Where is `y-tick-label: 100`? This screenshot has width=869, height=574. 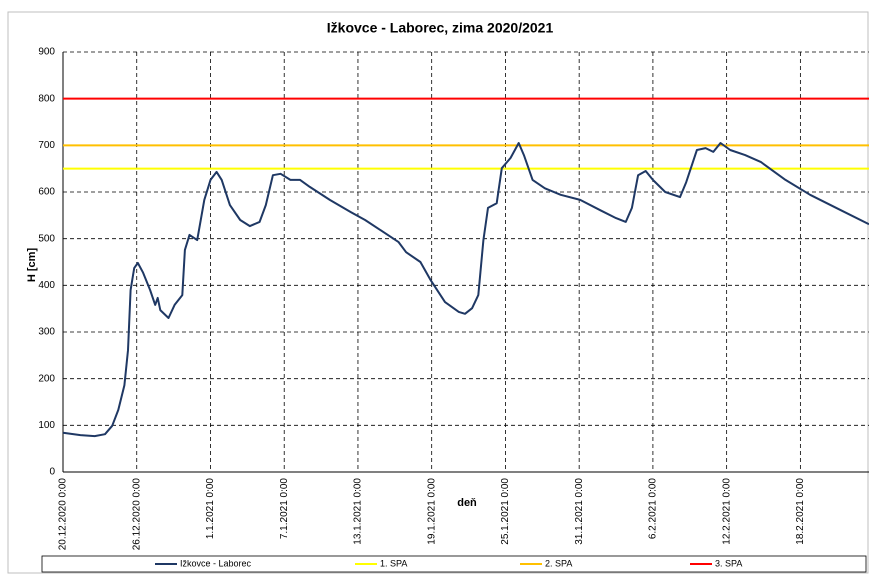 y-tick-label: 100 is located at coordinates (46, 425).